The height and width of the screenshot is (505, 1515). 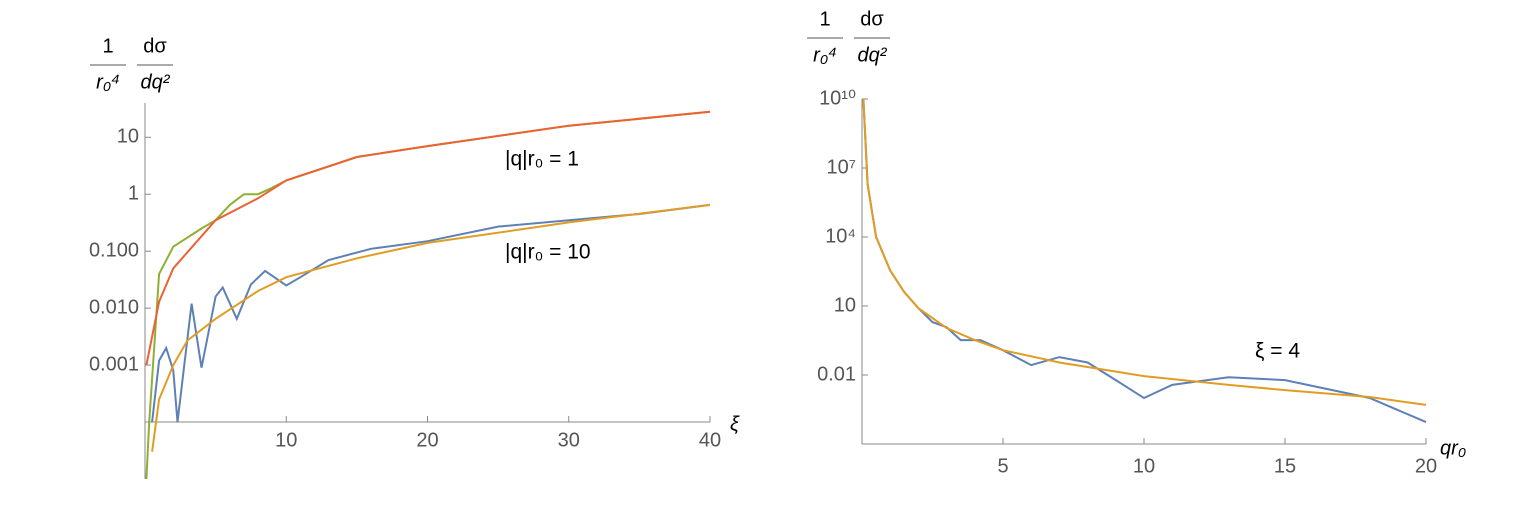 I want to click on y-tick-label: 10¹⁰, so click(x=837, y=98).